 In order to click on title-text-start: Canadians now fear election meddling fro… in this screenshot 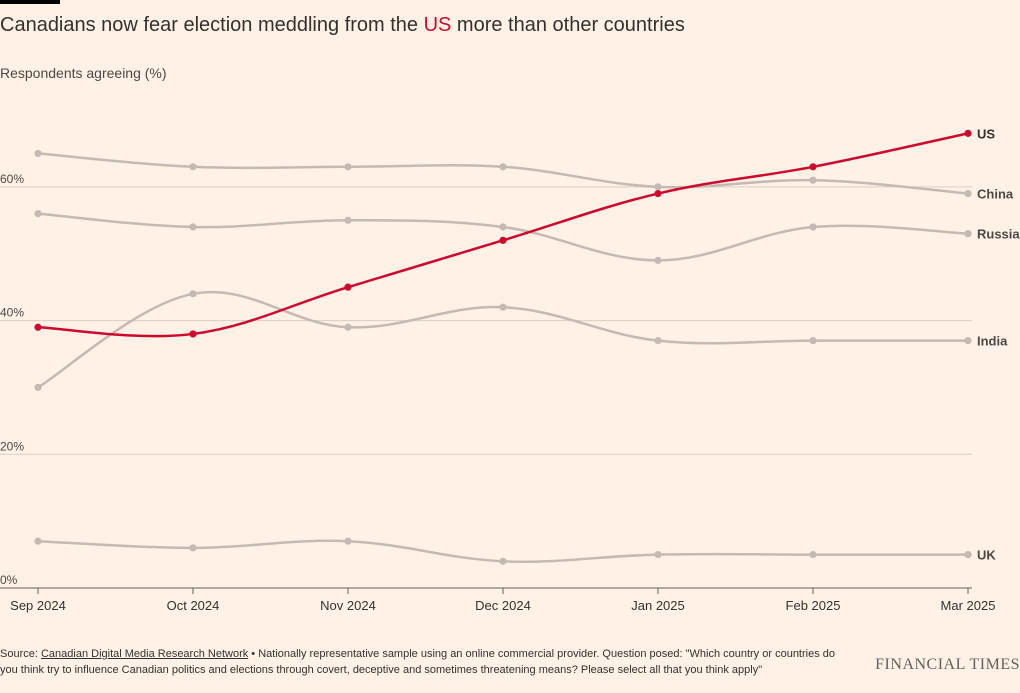, I will do `click(212, 25)`.